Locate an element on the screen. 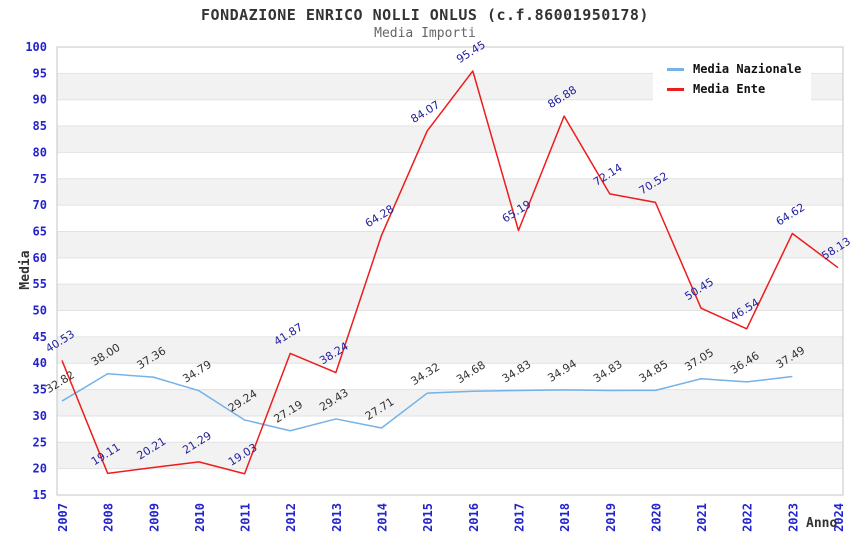  x-tick-label: 2022 is located at coordinates (748, 517).